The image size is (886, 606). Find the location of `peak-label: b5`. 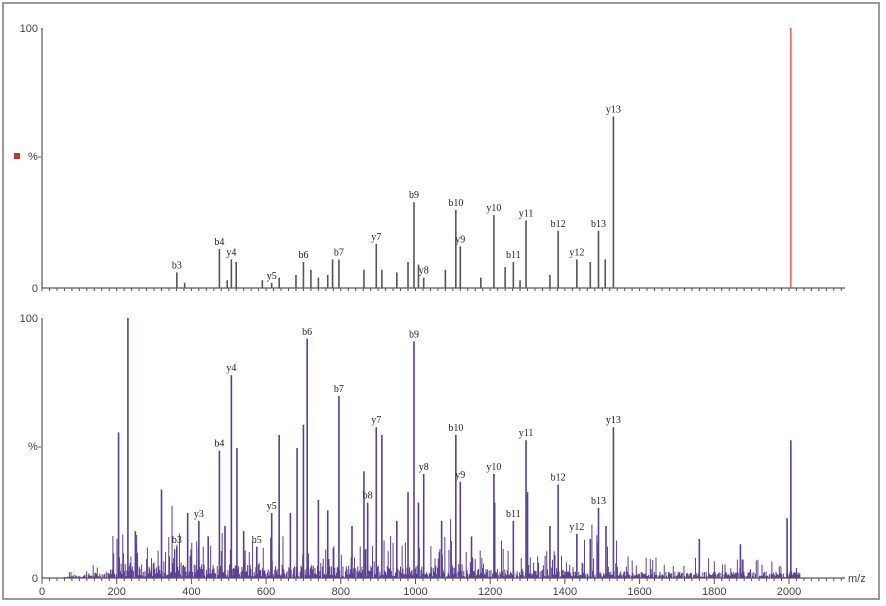

peak-label: b5 is located at coordinates (257, 540).